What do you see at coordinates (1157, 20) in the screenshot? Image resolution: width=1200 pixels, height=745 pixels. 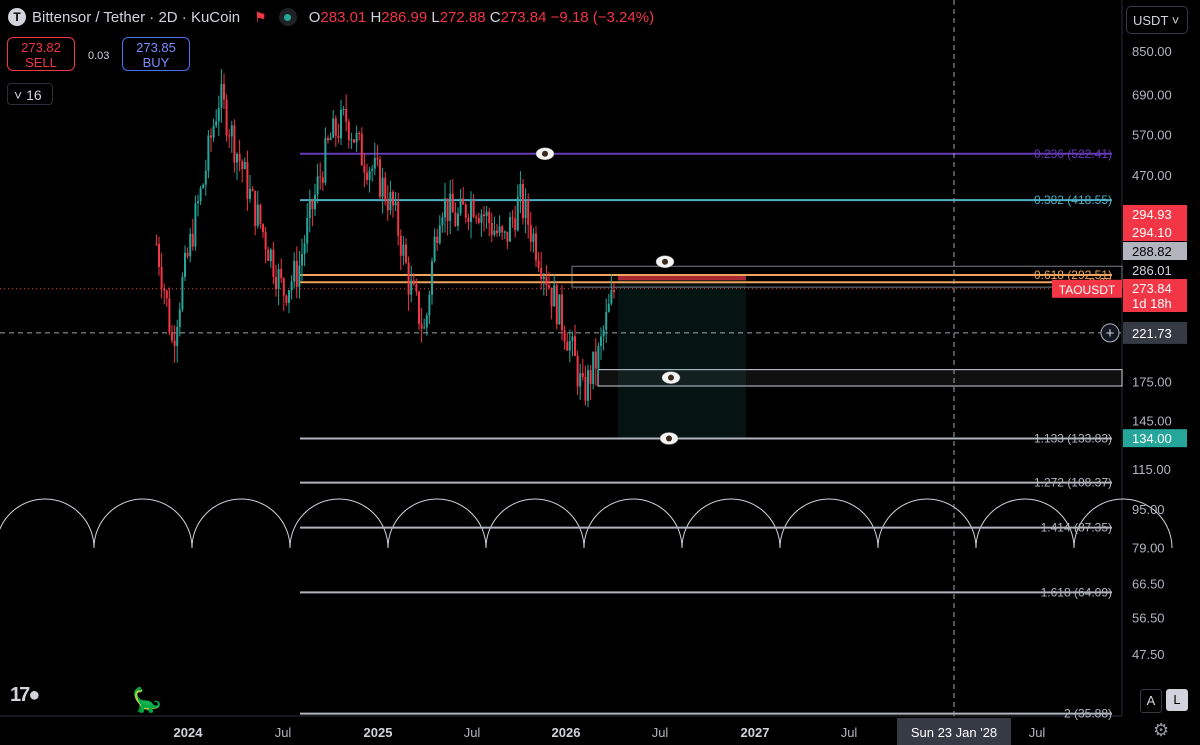 I see `currency-select: USDT ˅` at bounding box center [1157, 20].